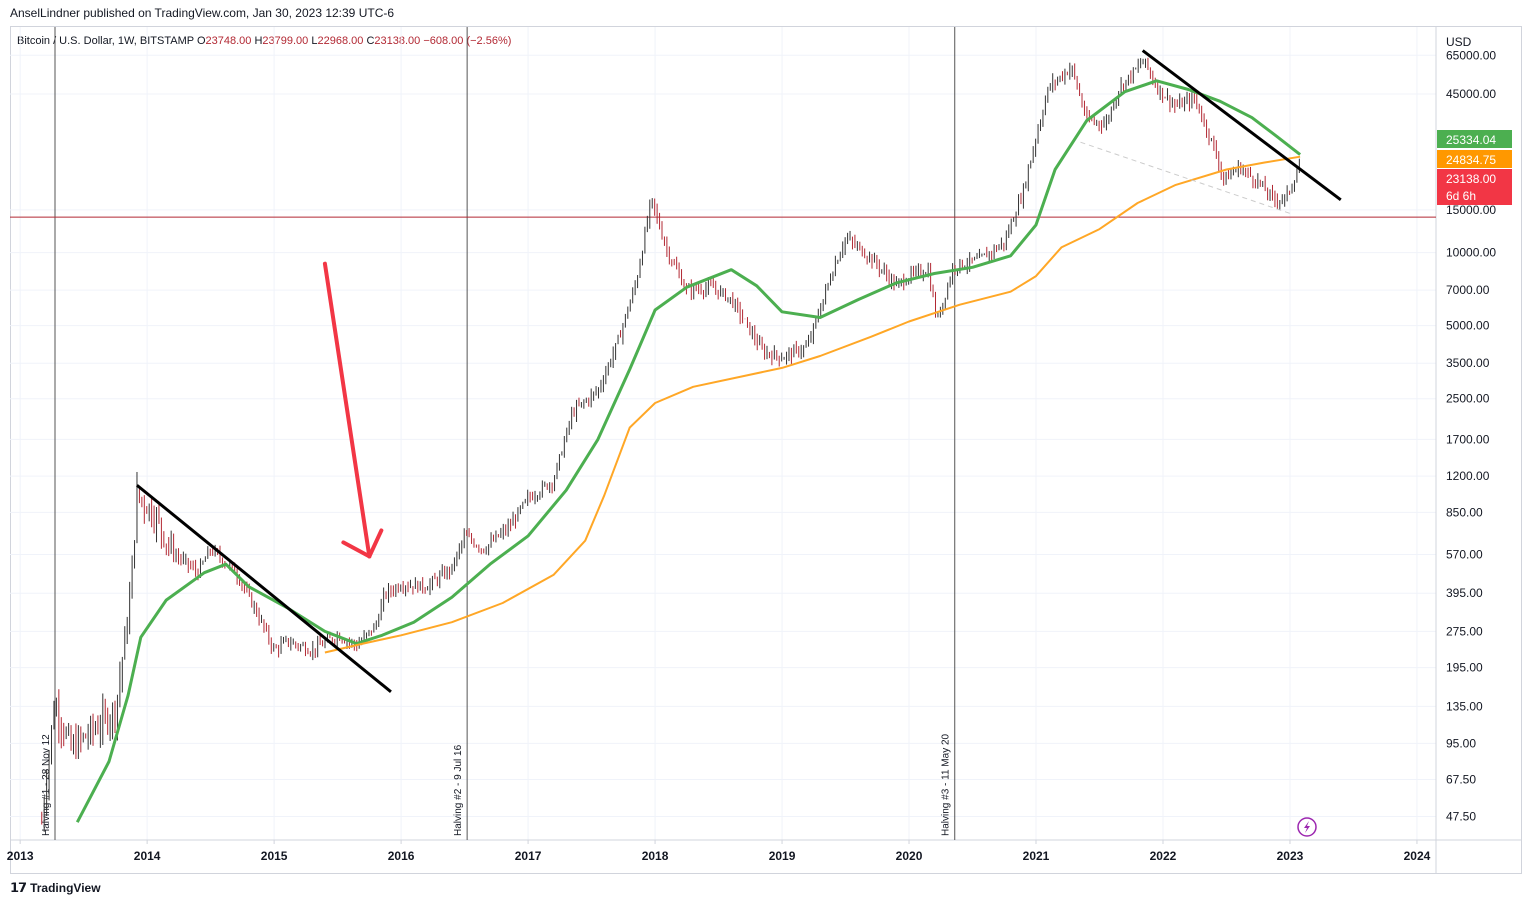 Image resolution: width=1531 pixels, height=907 pixels. I want to click on price-tick-label: 275.00, so click(1464, 631).